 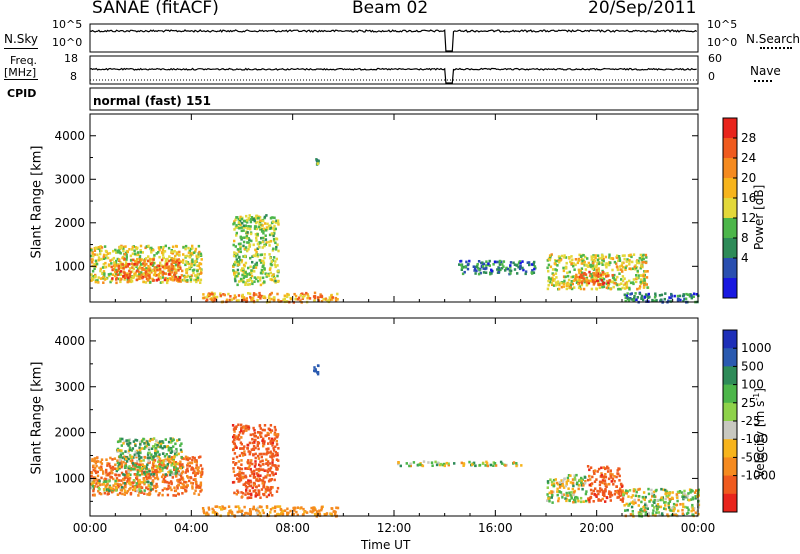 What do you see at coordinates (773, 39) in the screenshot?
I see `nsearch-label: N.Search` at bounding box center [773, 39].